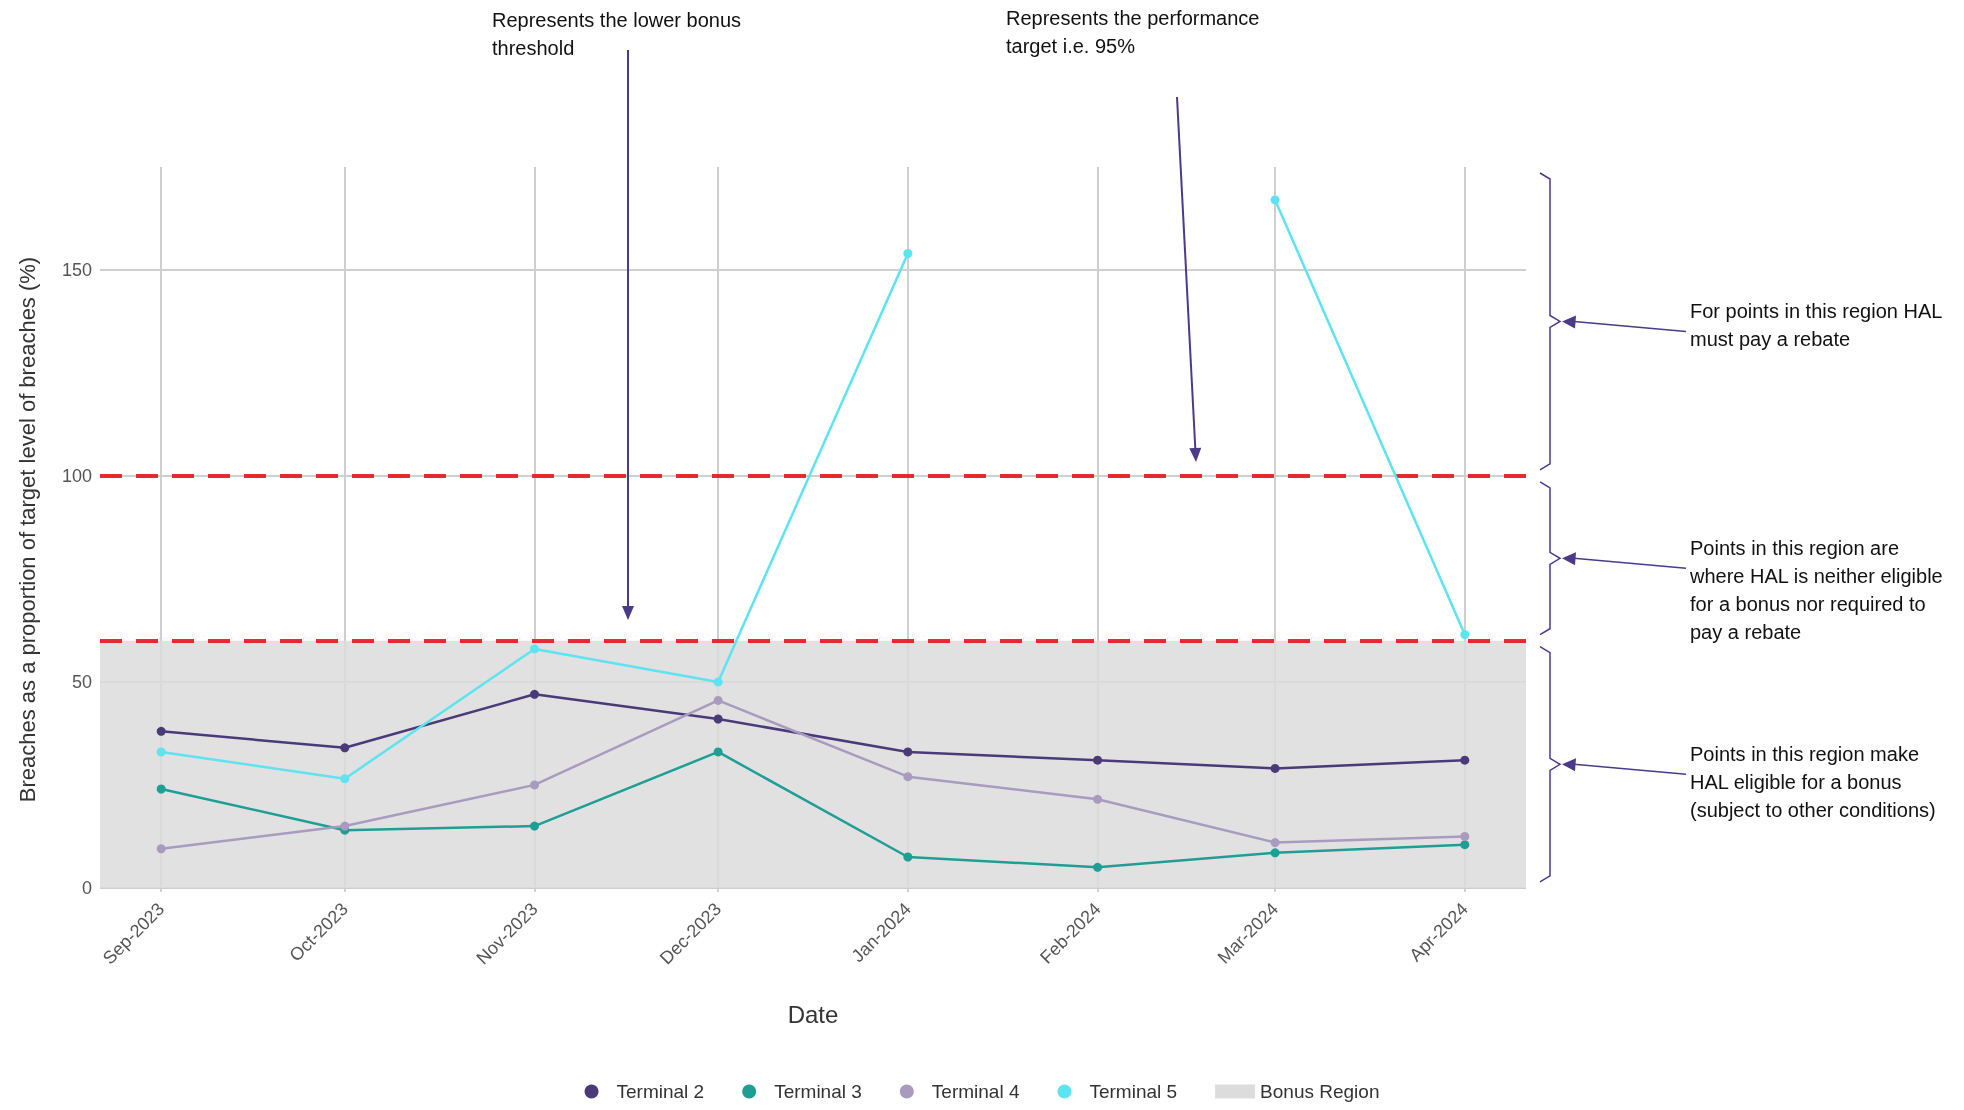 This screenshot has width=1964, height=1110. What do you see at coordinates (76, 269) in the screenshot?
I see `y-tick-label: 150` at bounding box center [76, 269].